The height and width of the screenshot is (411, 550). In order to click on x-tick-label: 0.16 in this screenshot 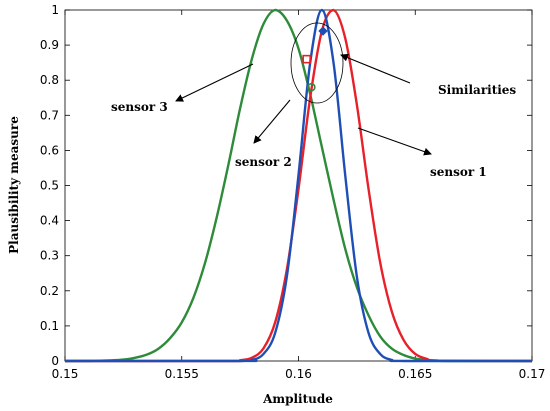, I will do `click(298, 374)`.